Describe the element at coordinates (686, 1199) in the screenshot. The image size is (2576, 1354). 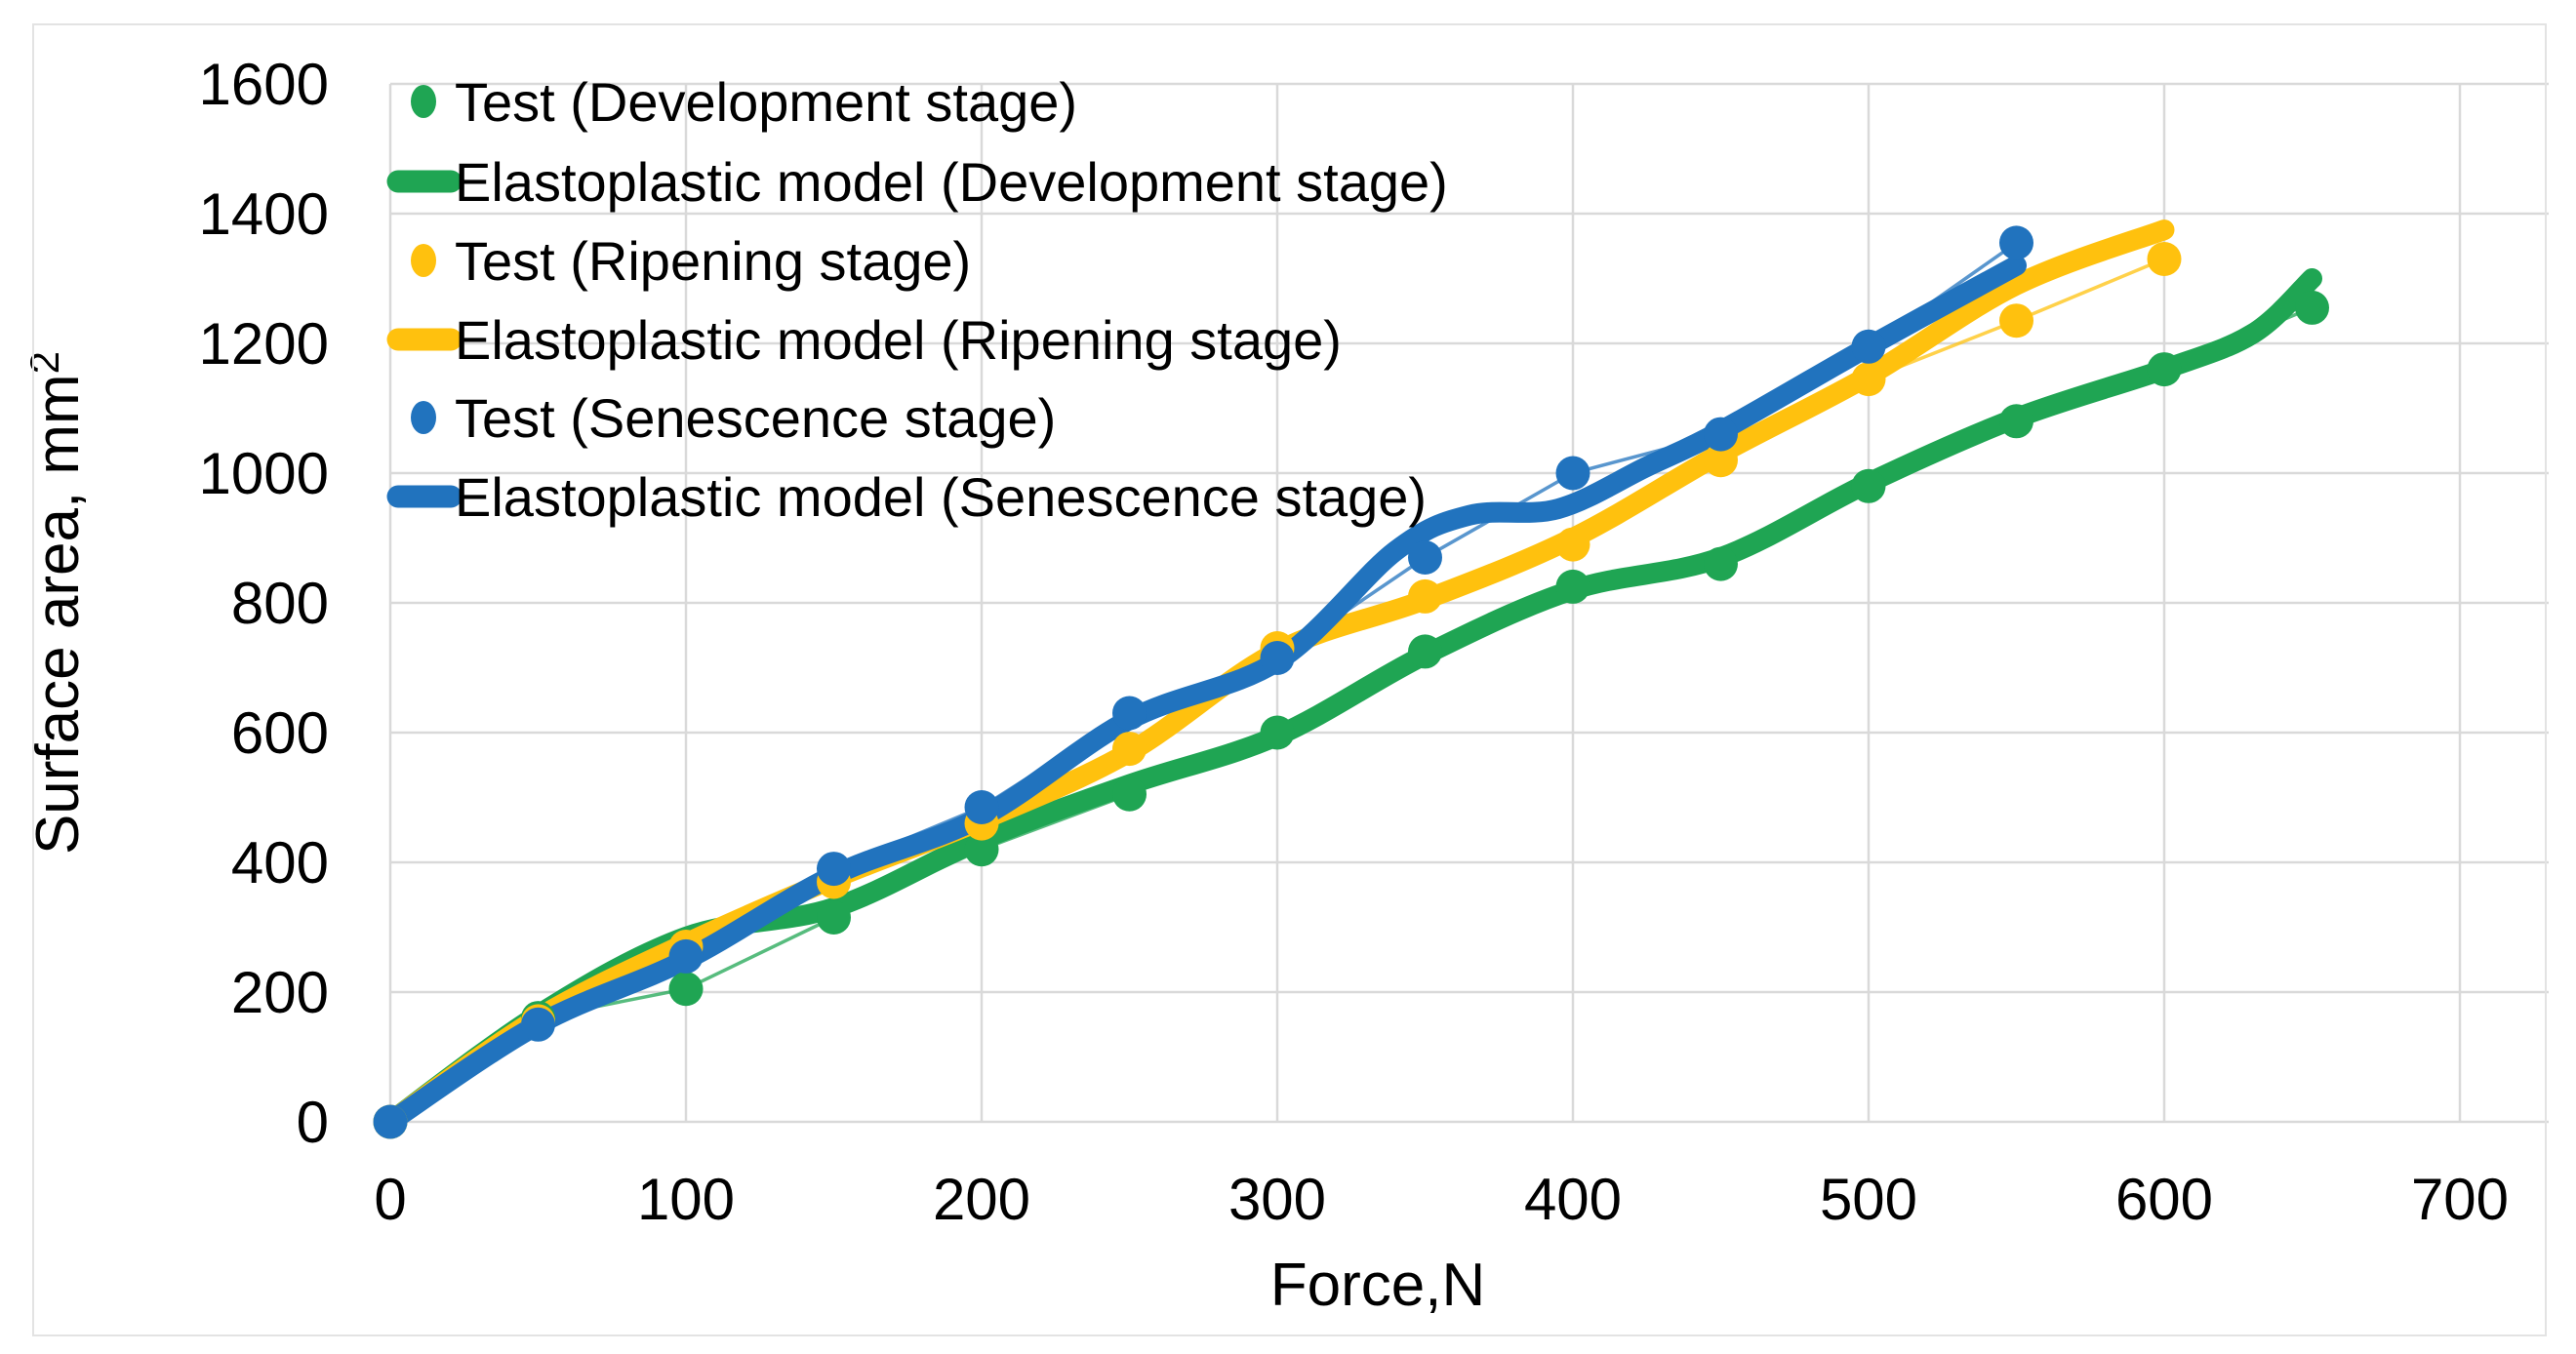
I see `x-tick-label: 100` at that location.